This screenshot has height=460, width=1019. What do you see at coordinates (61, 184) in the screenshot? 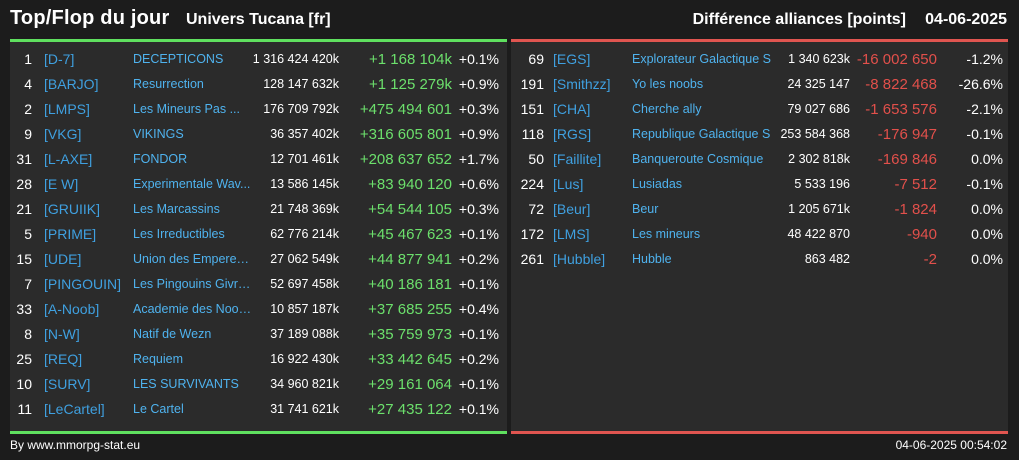
I see `alliance-tag-link: [E W]` at bounding box center [61, 184].